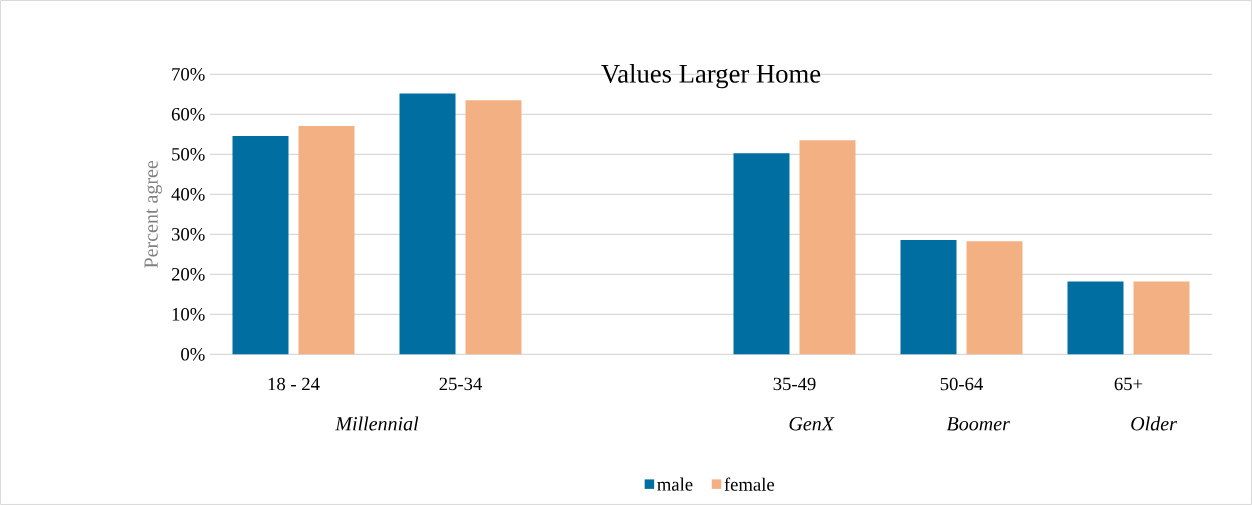 The width and height of the screenshot is (1252, 505). Describe the element at coordinates (377, 423) in the screenshot. I see `text: Millennial` at that location.